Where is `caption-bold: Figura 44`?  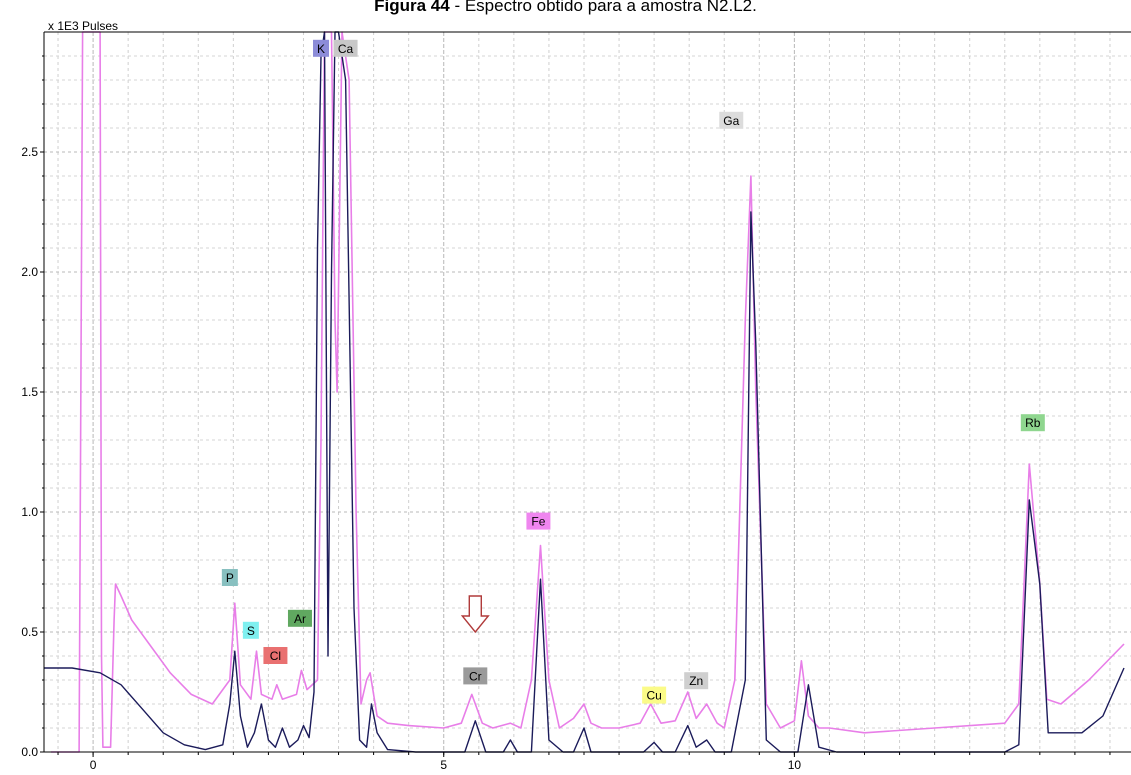 caption-bold: Figura 44 is located at coordinates (412, 7).